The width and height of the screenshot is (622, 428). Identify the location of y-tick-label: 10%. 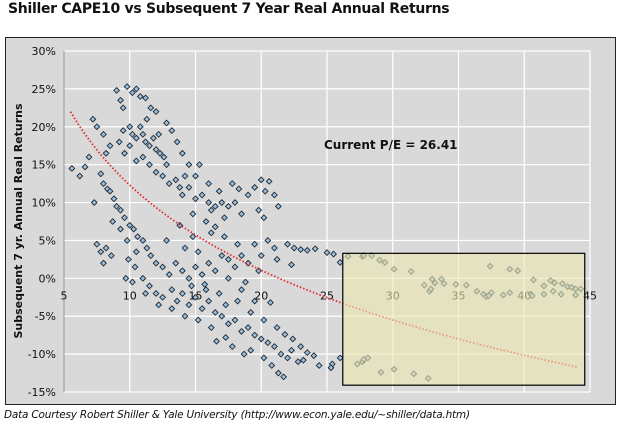
(44, 203).